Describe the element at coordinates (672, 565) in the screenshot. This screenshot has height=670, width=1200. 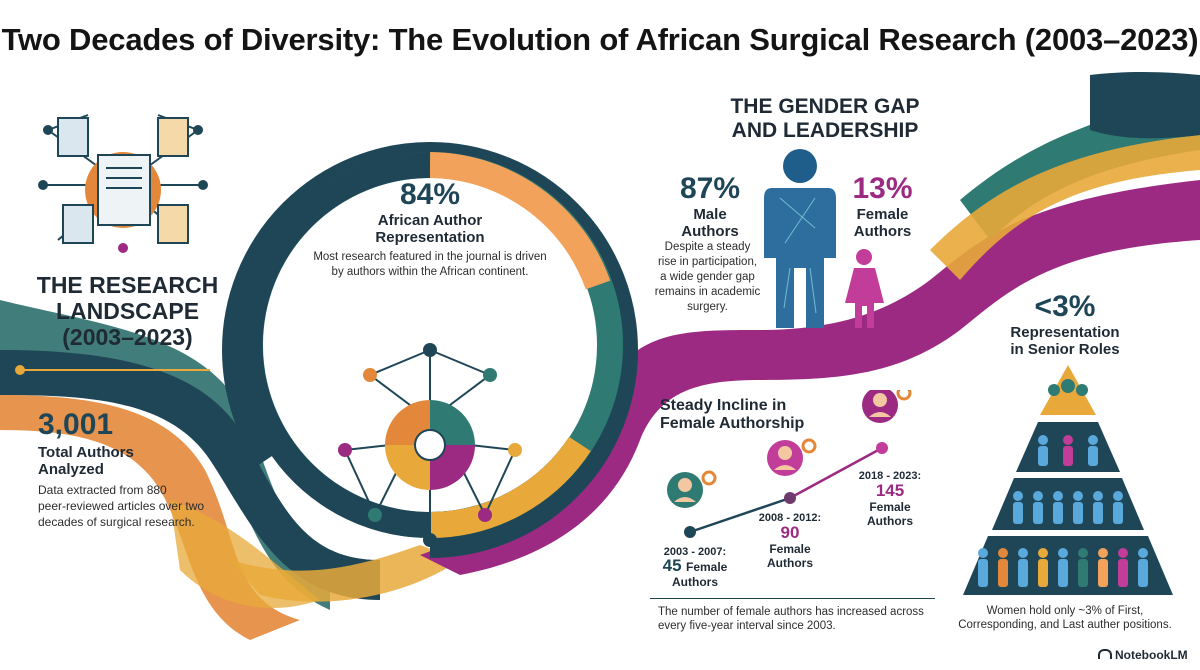
I see `incline-value: 45` at that location.